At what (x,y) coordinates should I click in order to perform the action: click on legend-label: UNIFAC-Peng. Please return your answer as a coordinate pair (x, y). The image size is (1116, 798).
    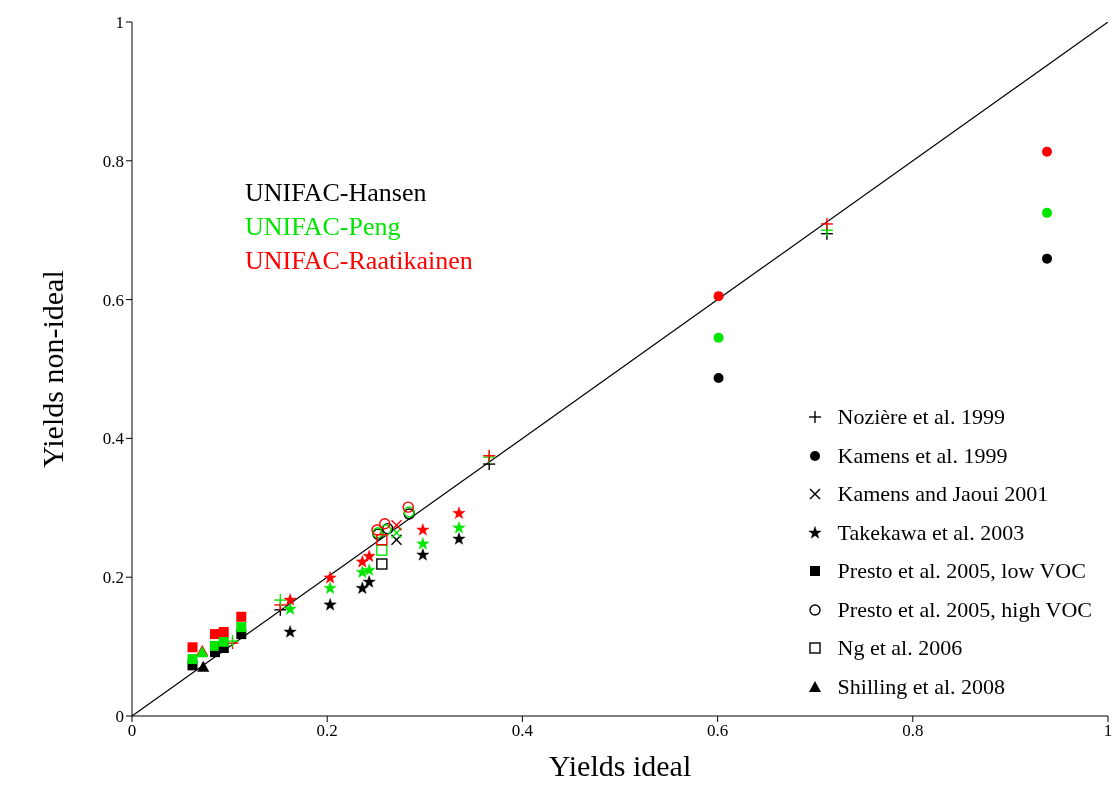
    Looking at the image, I should click on (323, 227).